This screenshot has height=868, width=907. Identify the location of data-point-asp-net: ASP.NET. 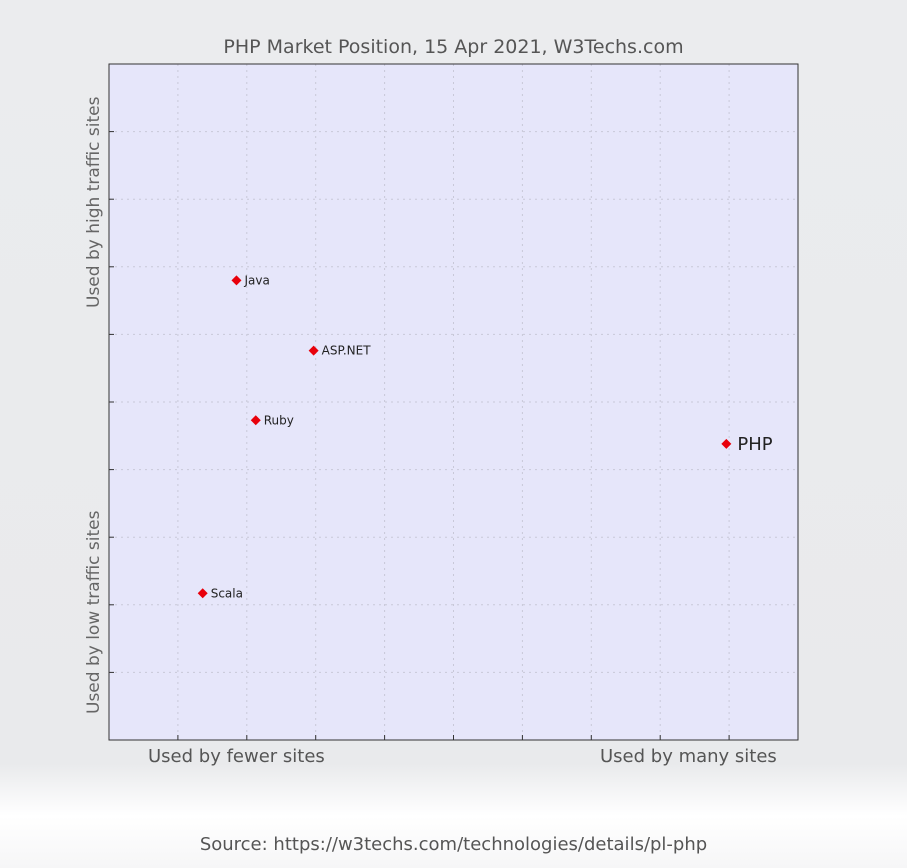
(340, 351).